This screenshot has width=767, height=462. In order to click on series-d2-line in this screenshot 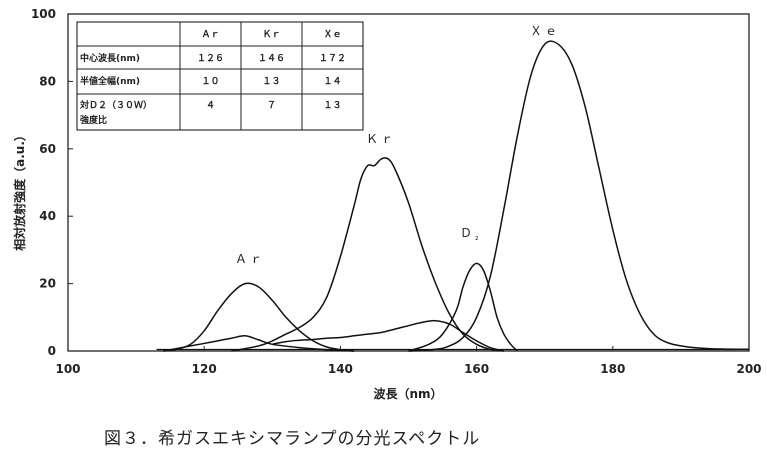, I will do `click(463, 307)`.